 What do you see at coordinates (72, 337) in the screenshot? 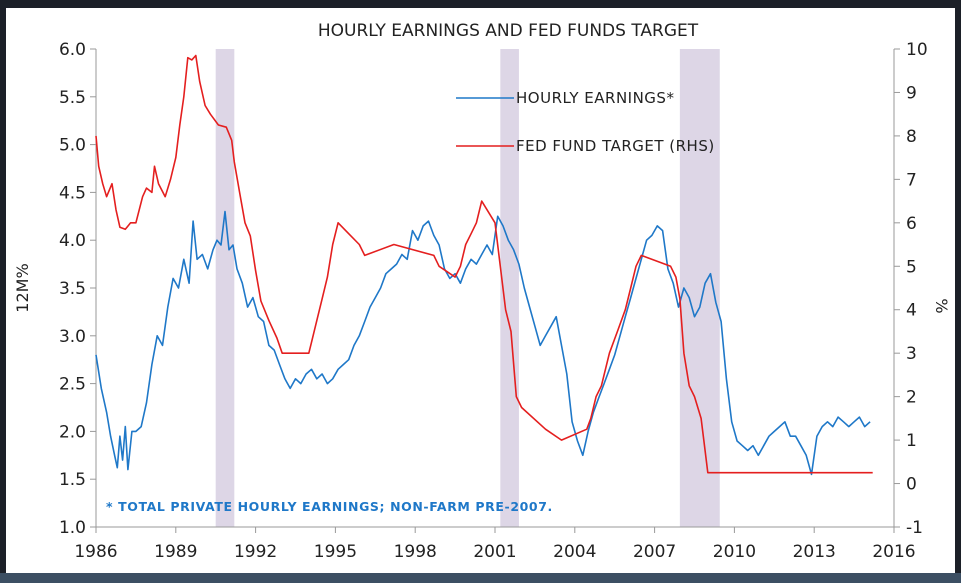
I see `y-tick-label-3.0: 3.0` at bounding box center [72, 337].